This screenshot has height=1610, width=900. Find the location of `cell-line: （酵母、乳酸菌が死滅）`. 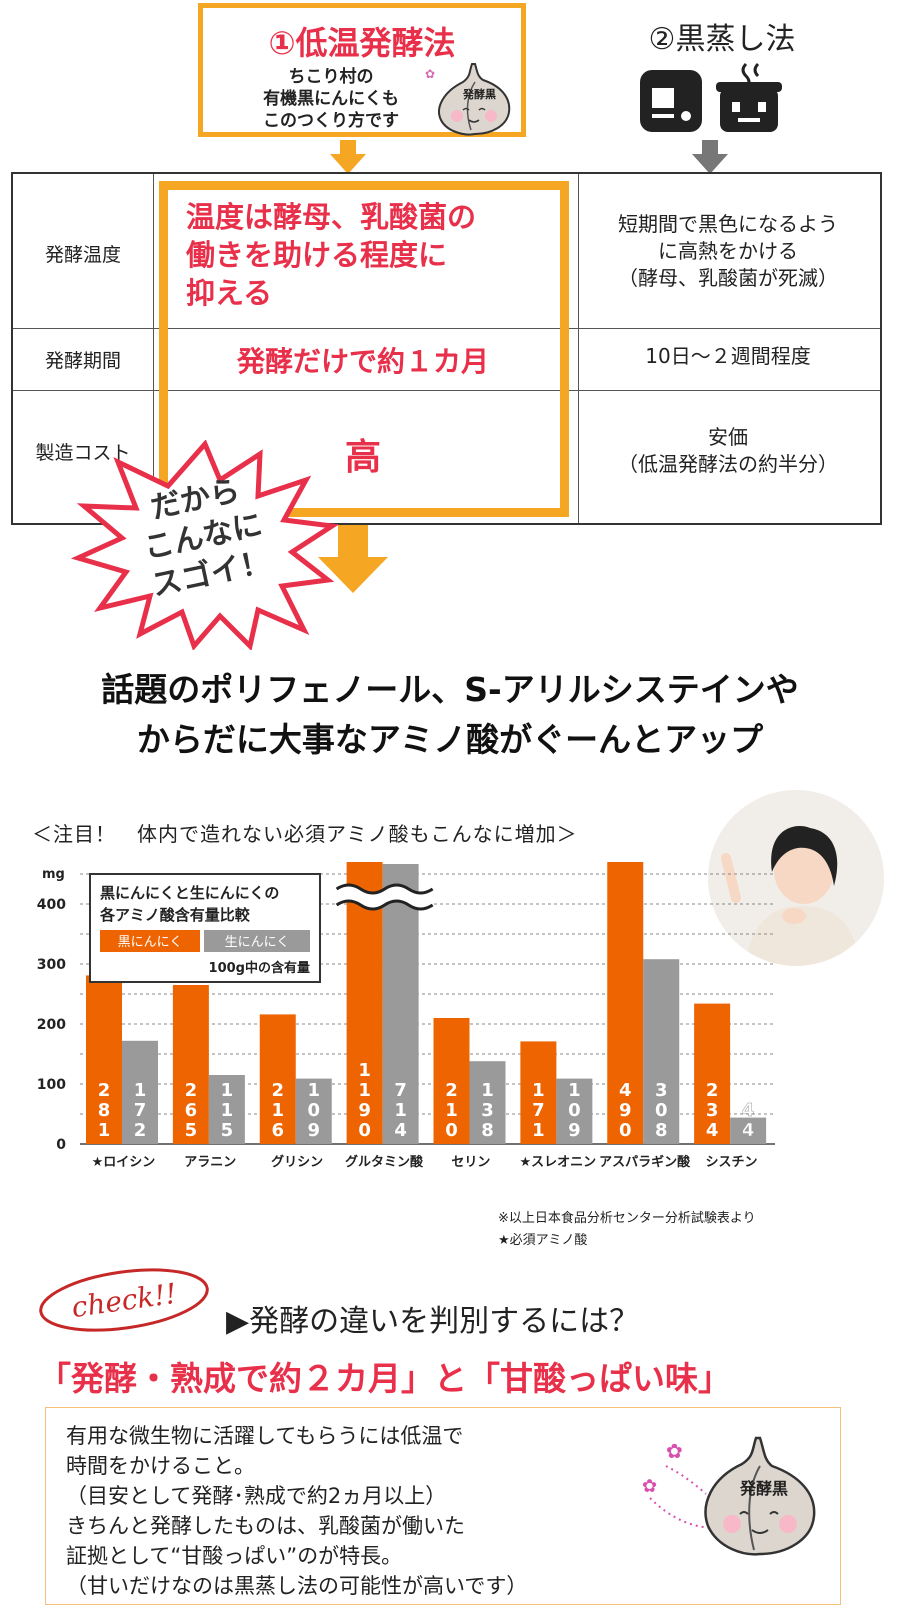

cell-line: （酵母、乳酸菌が死滅） is located at coordinates (728, 278).